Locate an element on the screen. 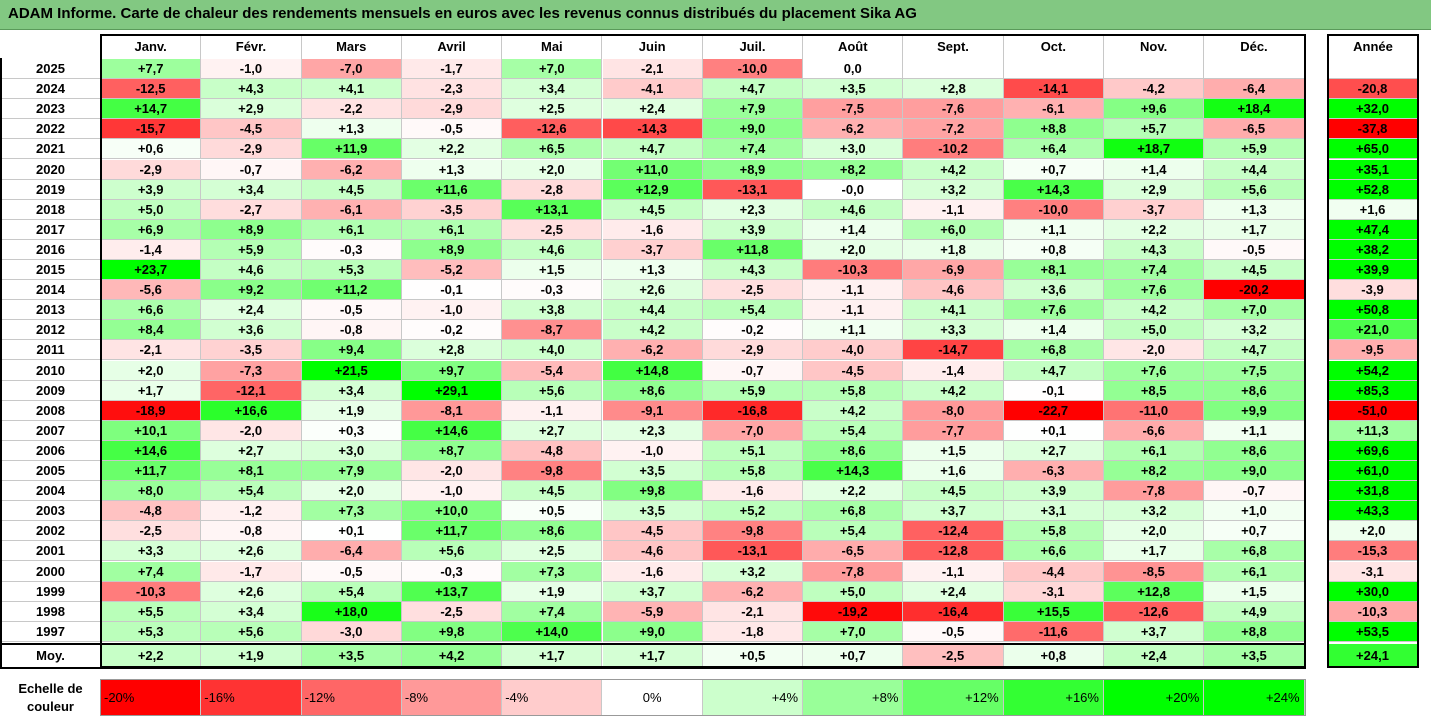 The image size is (1431, 718). heatmap-cell: +7,4 is located at coordinates (1154, 270).